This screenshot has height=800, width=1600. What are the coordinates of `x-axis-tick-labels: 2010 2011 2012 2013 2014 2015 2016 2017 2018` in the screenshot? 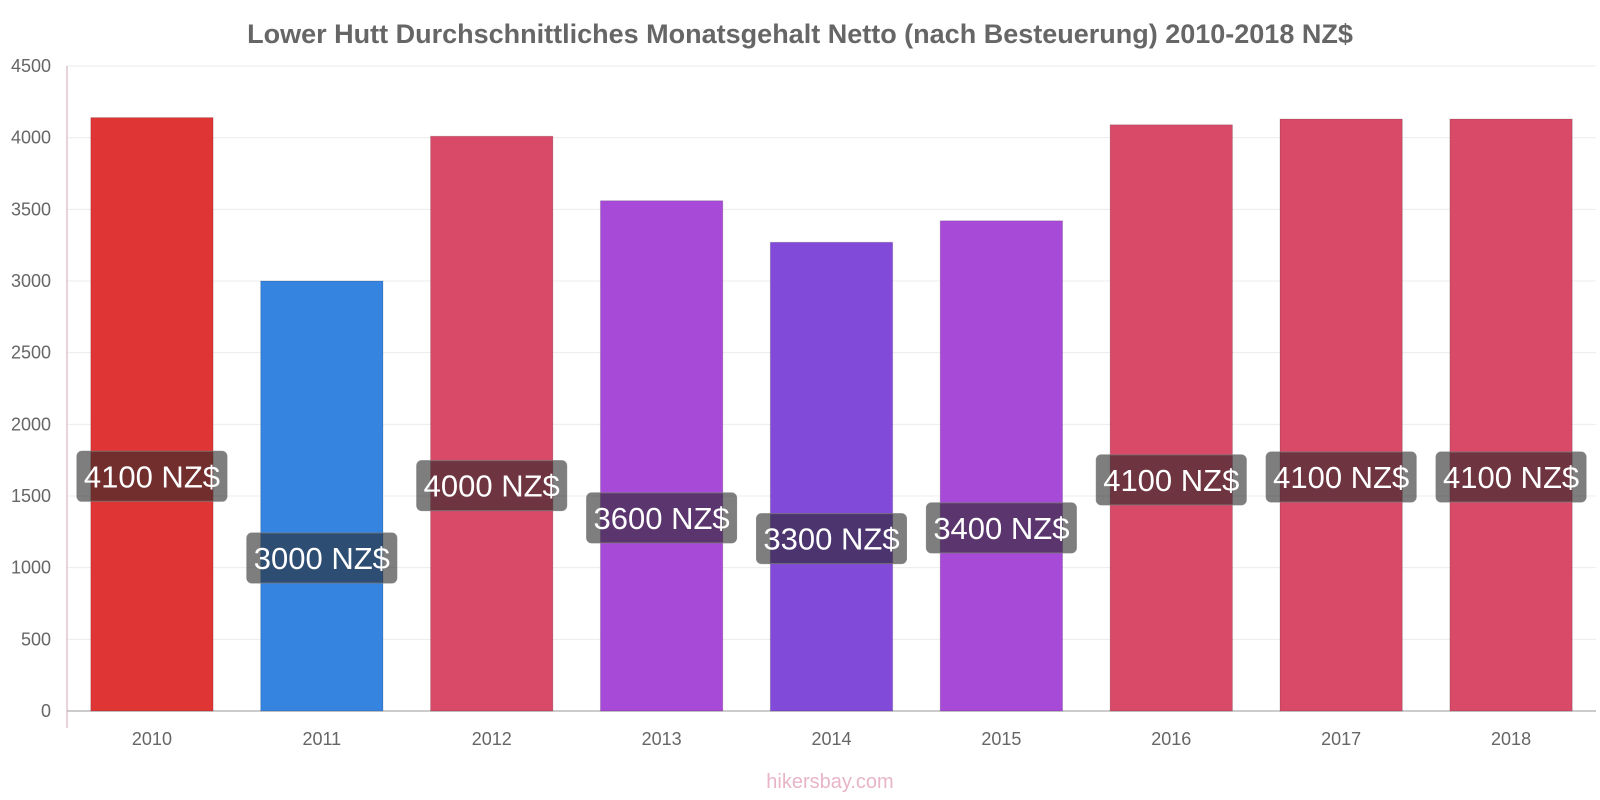 It's located at (831, 739).